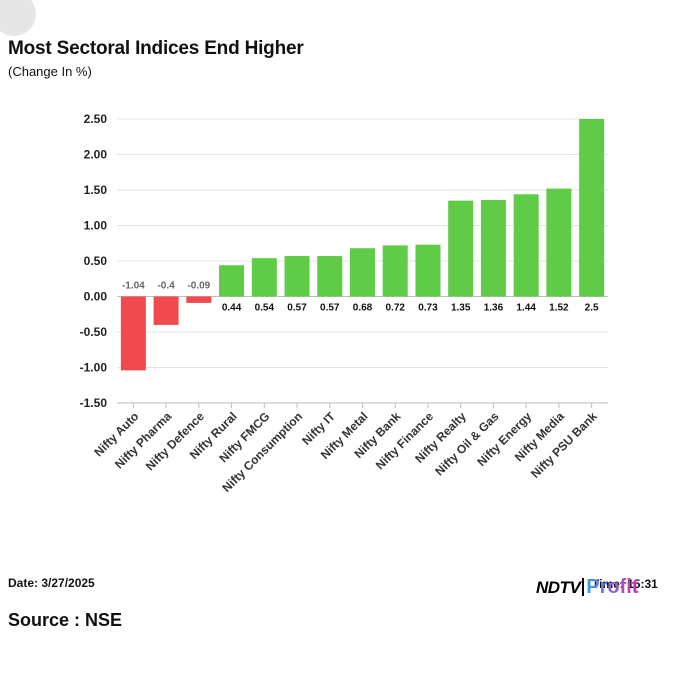 The image size is (675, 675). Describe the element at coordinates (583, 587) in the screenshot. I see `logo-separator` at that location.